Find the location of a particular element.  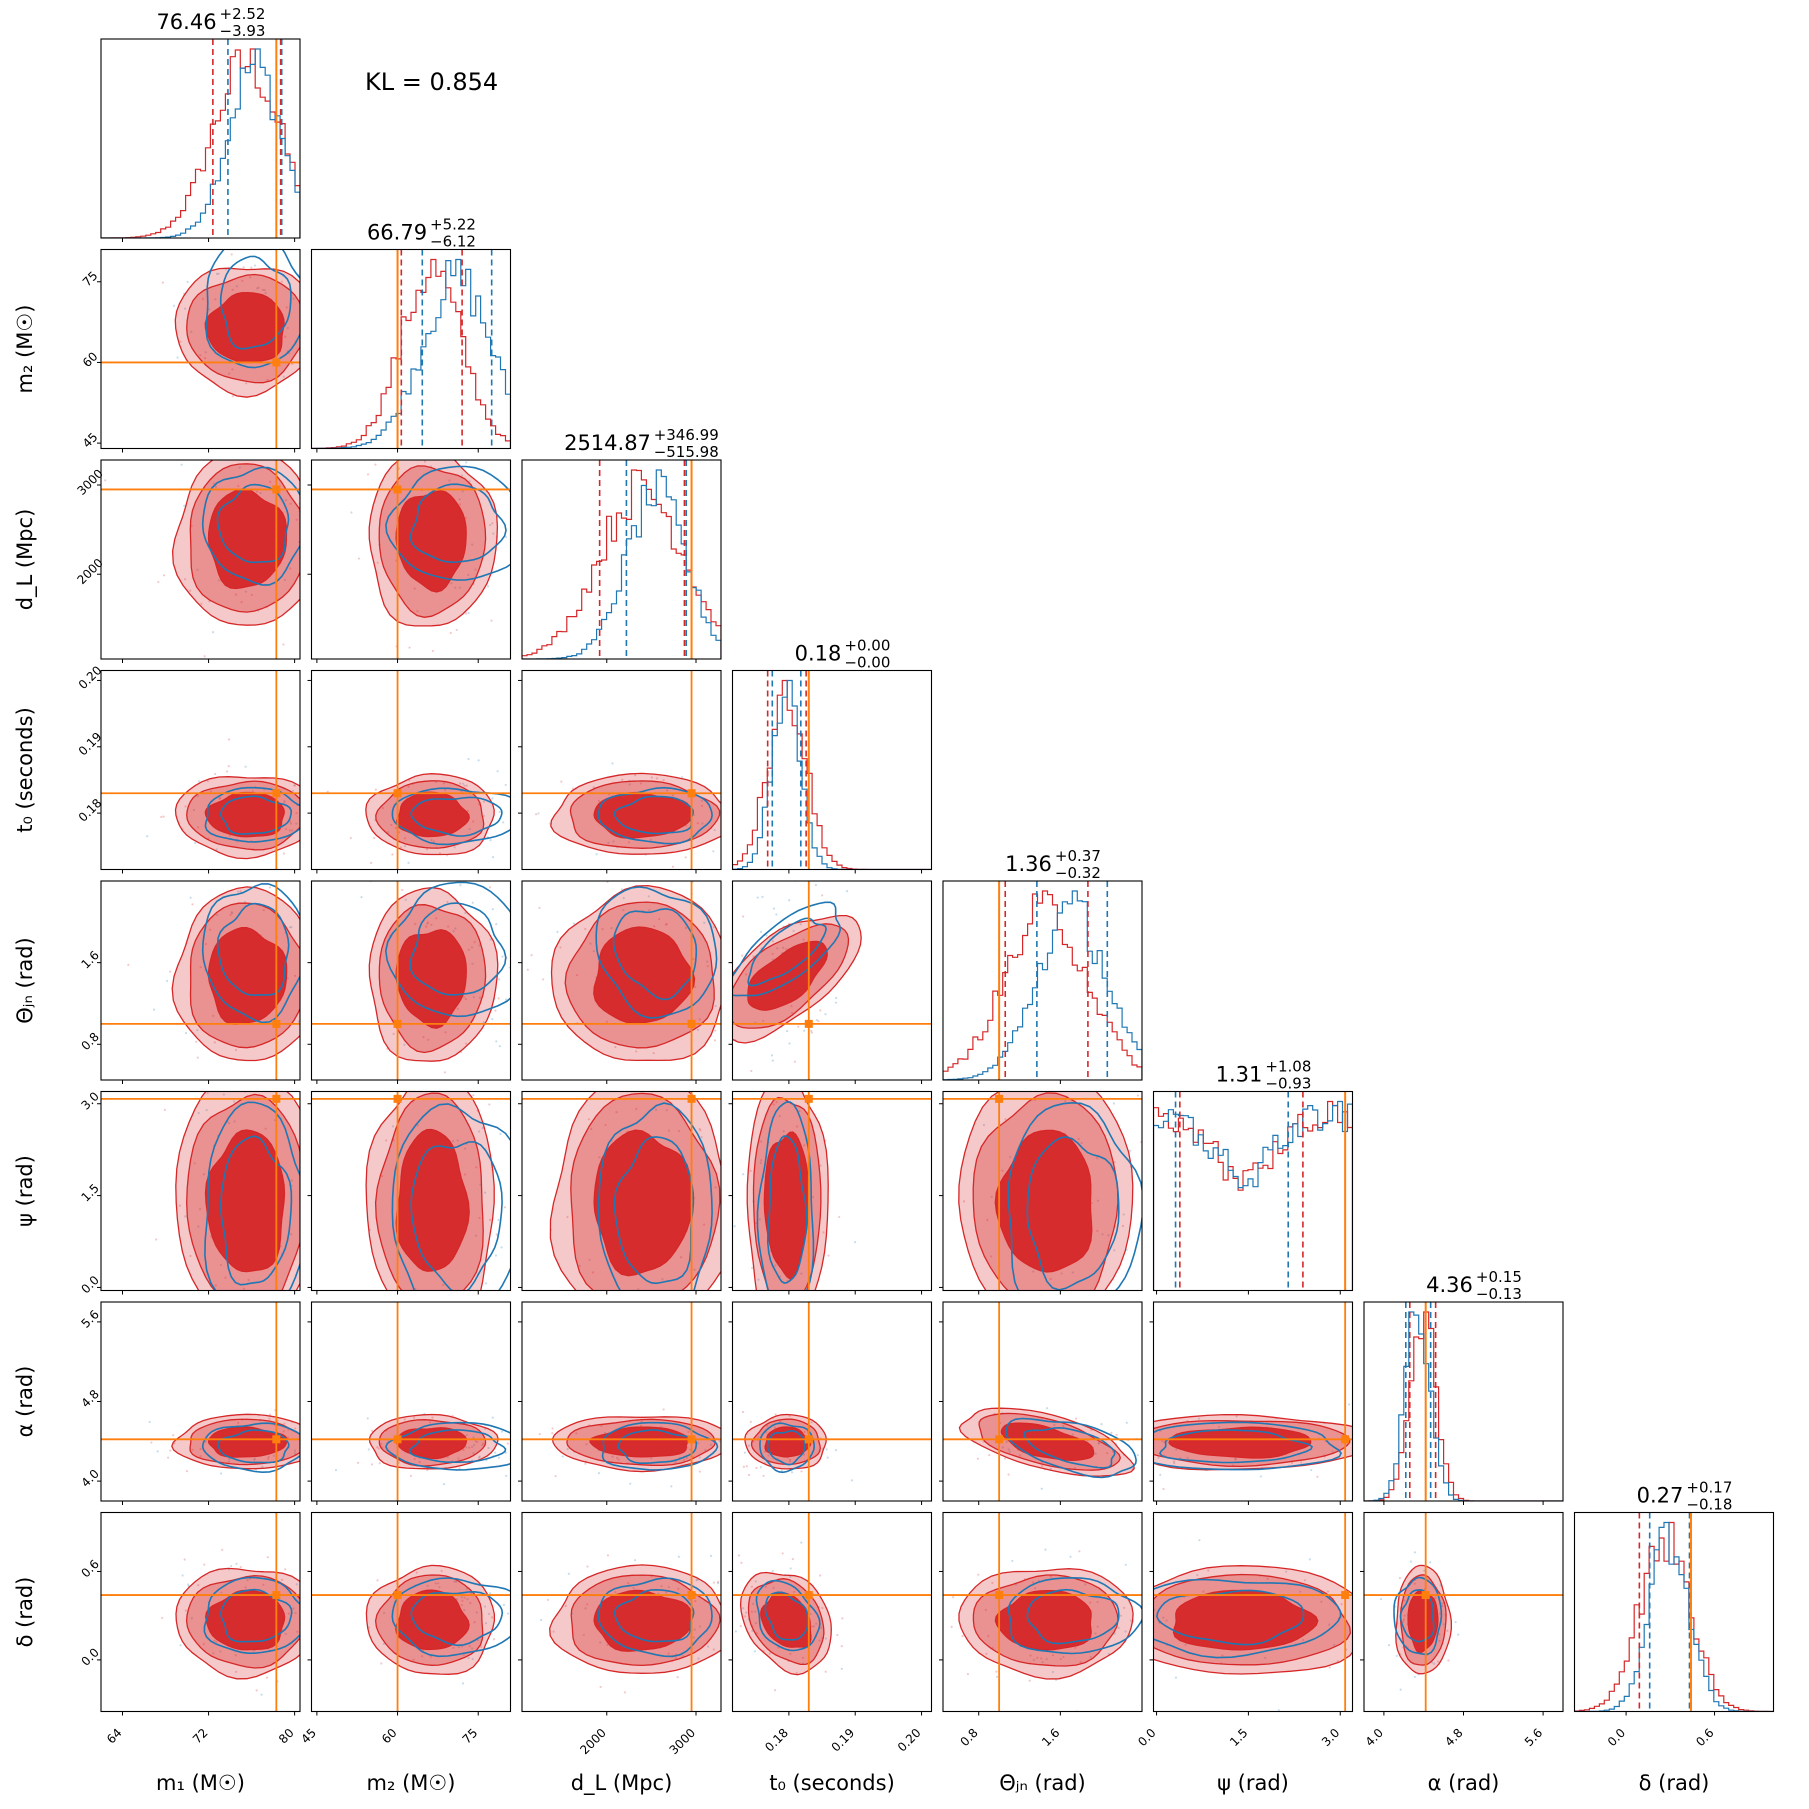

title-lower-error: −0.00 is located at coordinates (867, 663).